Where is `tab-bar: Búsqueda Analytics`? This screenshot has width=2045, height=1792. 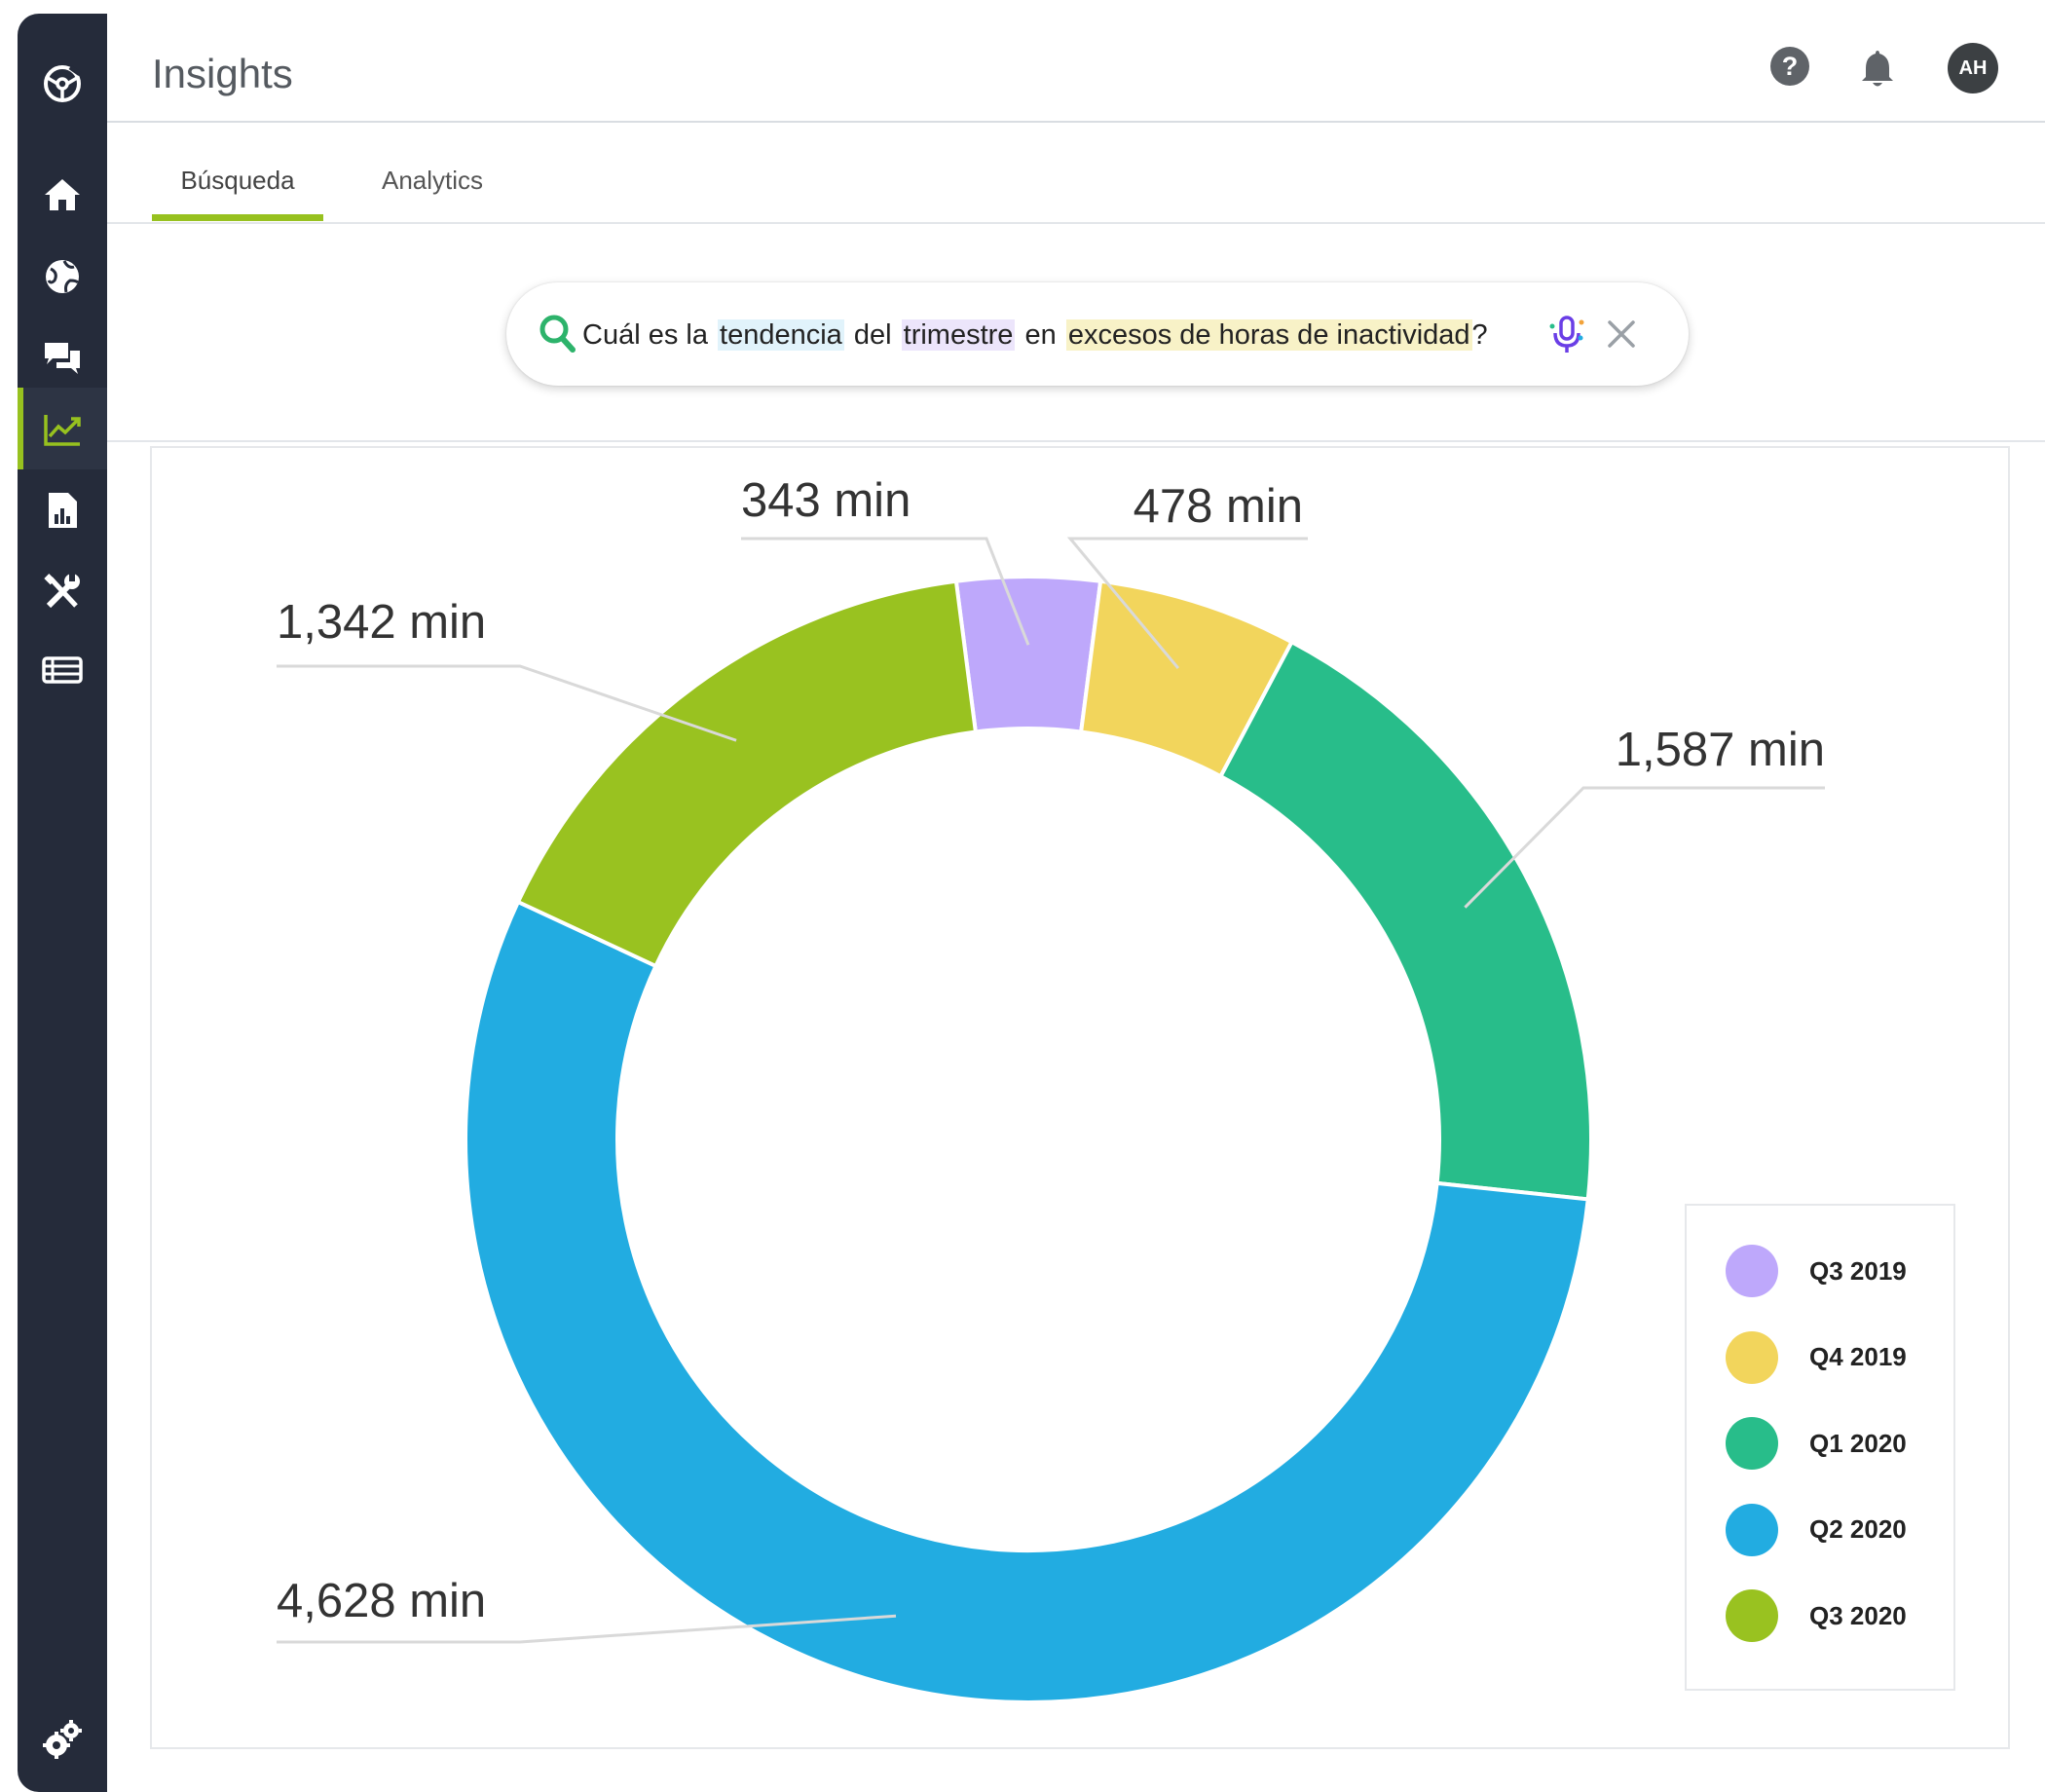
tab-bar: Búsqueda Analytics is located at coordinates (1076, 173).